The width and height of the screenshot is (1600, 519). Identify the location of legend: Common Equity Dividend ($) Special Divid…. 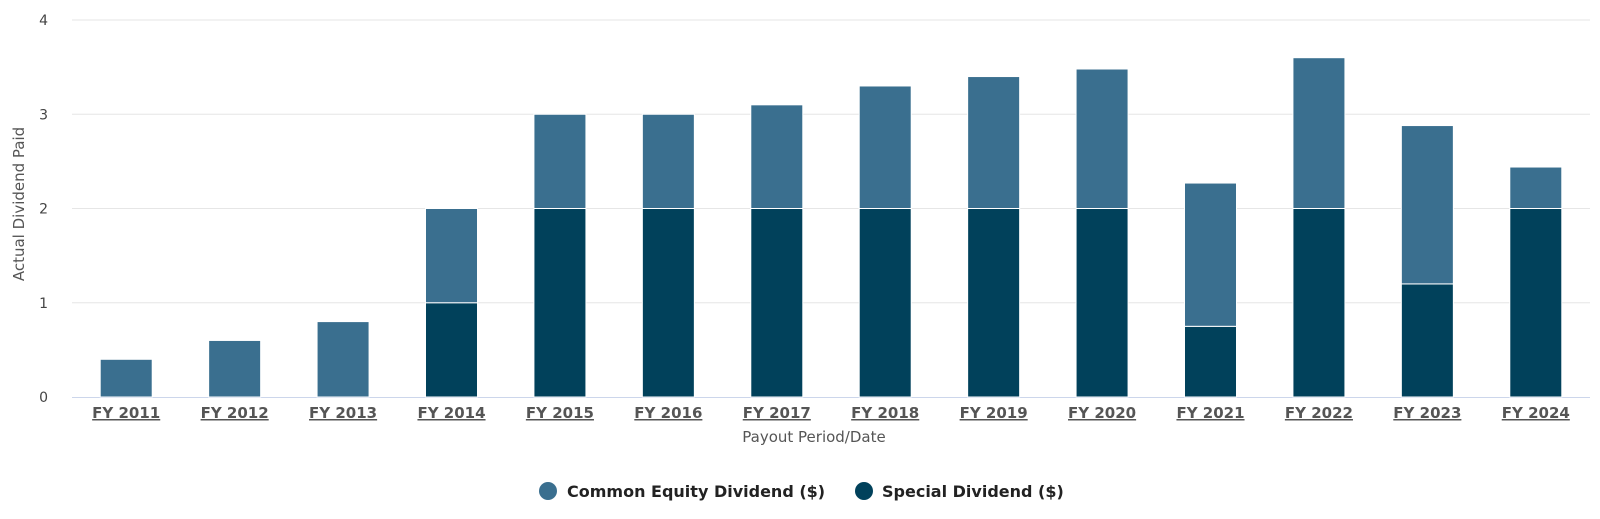
(801, 491).